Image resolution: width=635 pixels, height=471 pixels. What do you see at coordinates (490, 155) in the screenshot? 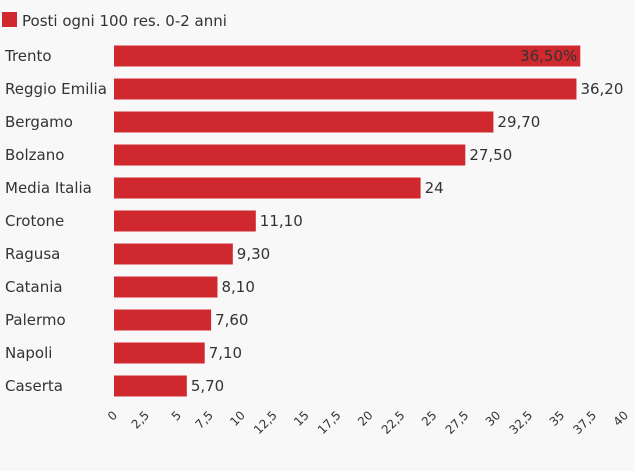
I see `data-label: 27,50` at bounding box center [490, 155].